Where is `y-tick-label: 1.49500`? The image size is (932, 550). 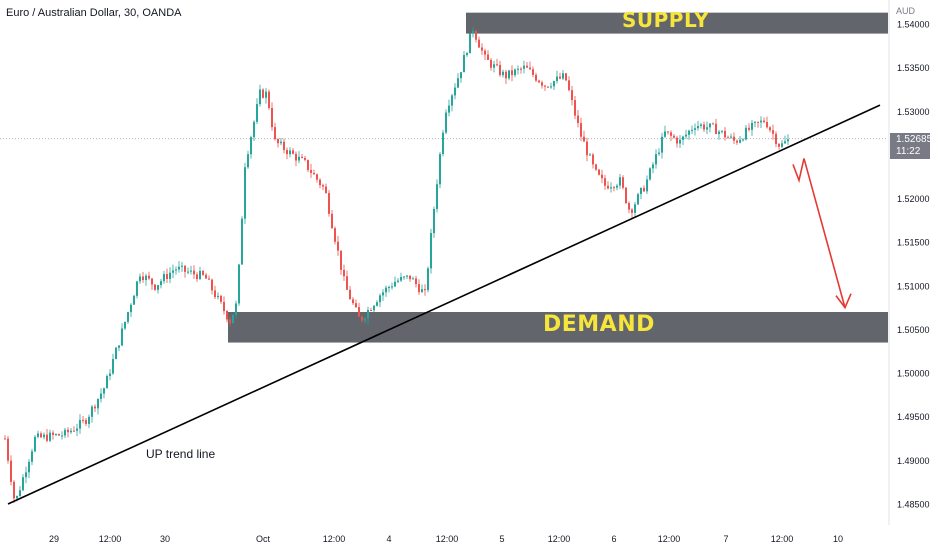
y-tick-label: 1.49500 is located at coordinates (913, 417).